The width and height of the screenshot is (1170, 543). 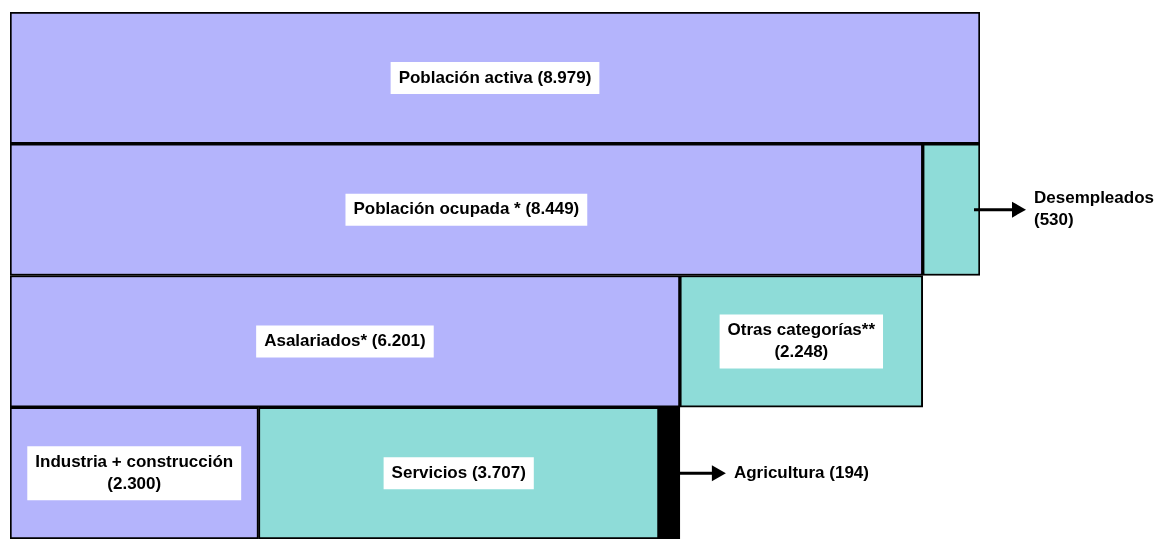 I want to click on data-label: Población activa (8.979), so click(x=495, y=77).